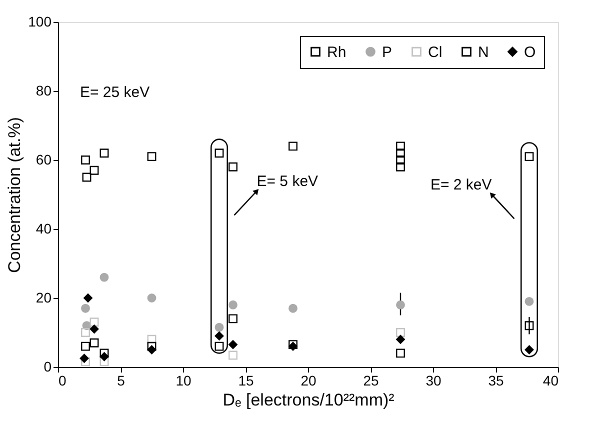 This screenshot has width=592, height=434. Describe the element at coordinates (62, 380) in the screenshot. I see `x-tick-label: 0` at that location.